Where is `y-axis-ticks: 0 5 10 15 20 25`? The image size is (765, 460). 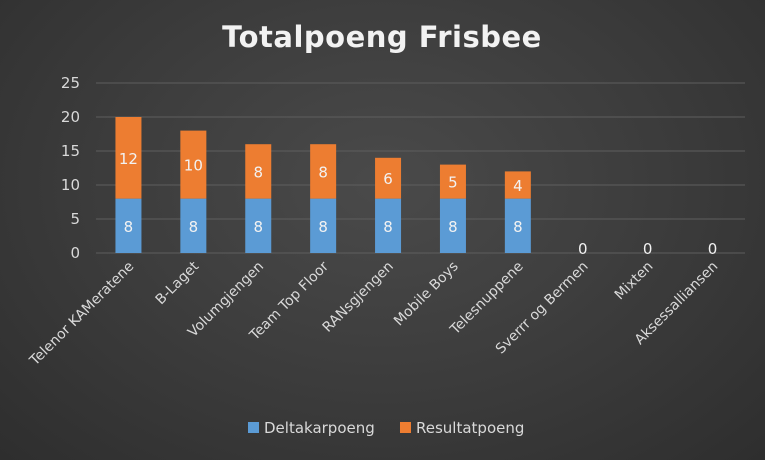 y-axis-ticks: 0 5 10 15 20 25 is located at coordinates (70, 168).